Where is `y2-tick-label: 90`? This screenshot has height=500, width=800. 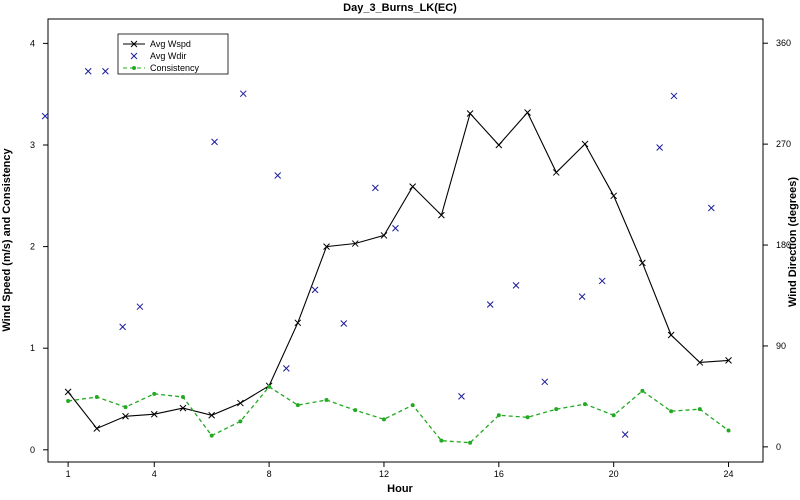 y2-tick-label: 90 is located at coordinates (781, 346).